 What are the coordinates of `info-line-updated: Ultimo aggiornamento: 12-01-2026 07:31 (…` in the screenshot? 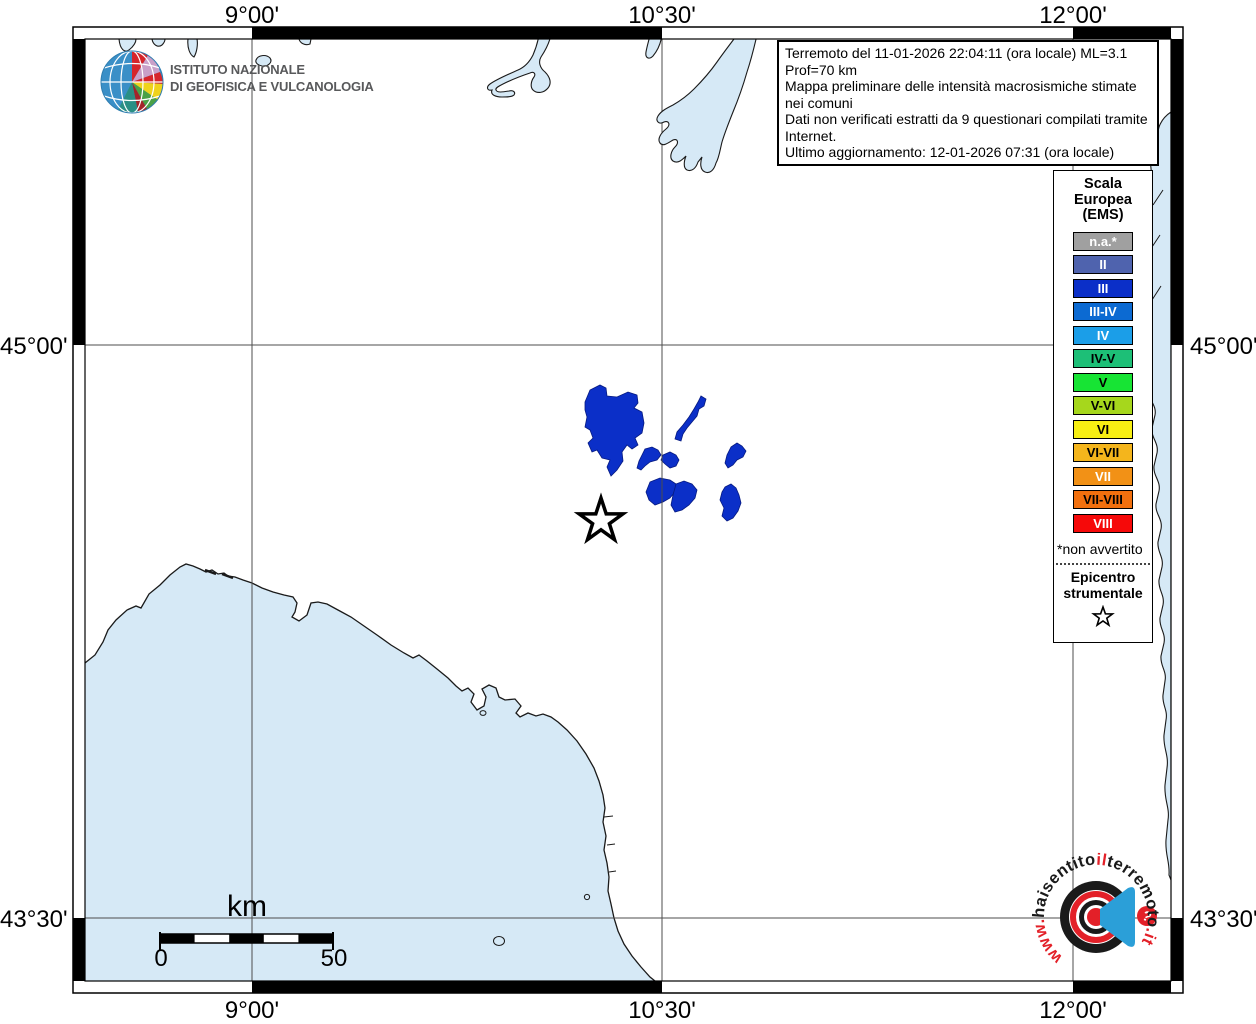 It's located at (950, 152).